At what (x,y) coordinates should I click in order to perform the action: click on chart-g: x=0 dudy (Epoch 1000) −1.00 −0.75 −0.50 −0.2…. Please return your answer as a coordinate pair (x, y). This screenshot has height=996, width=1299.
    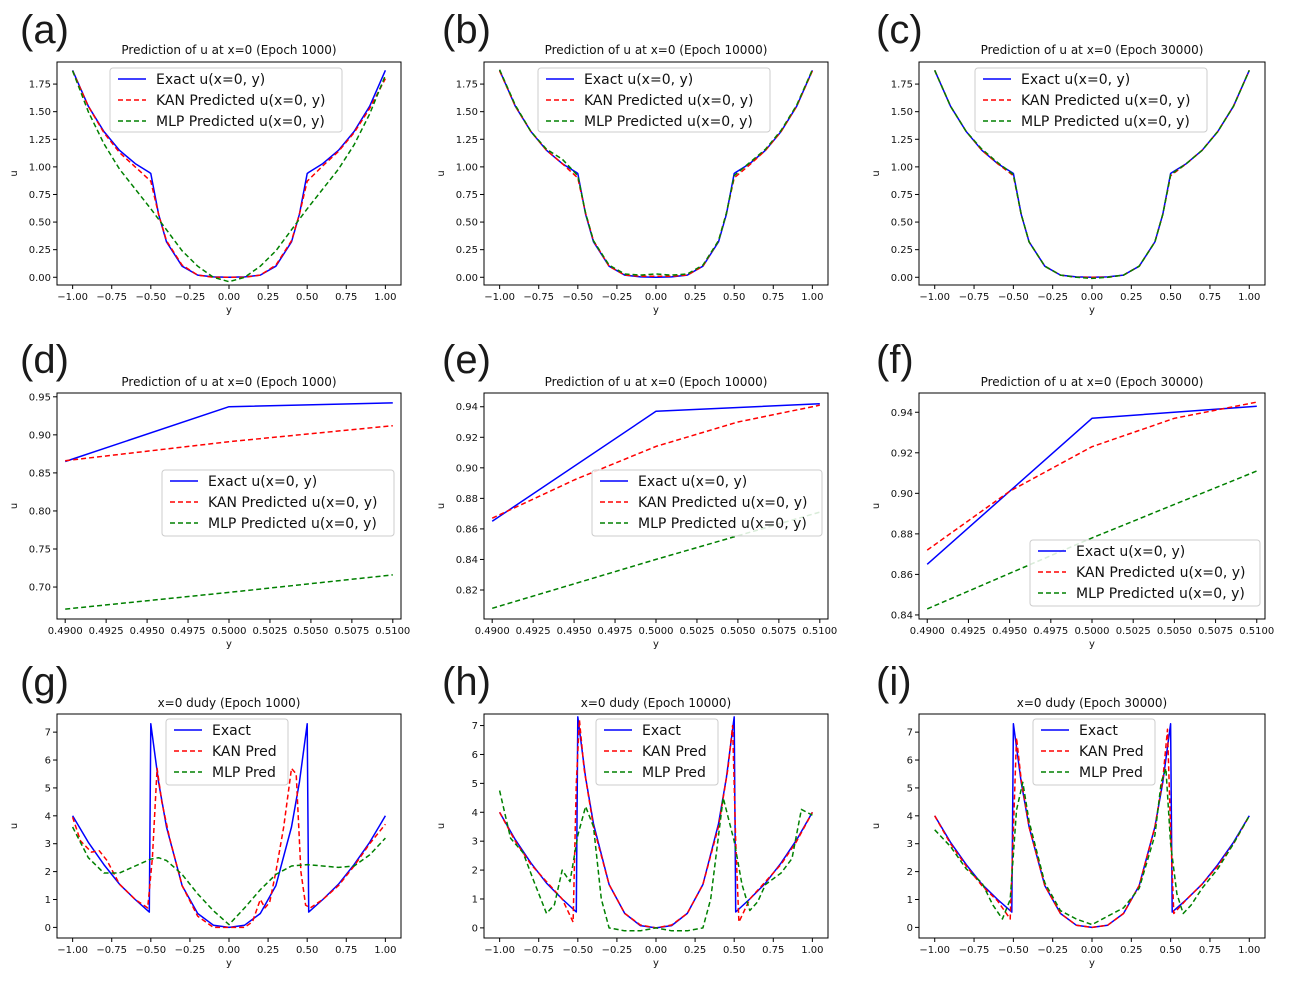
    Looking at the image, I should click on (205, 832).